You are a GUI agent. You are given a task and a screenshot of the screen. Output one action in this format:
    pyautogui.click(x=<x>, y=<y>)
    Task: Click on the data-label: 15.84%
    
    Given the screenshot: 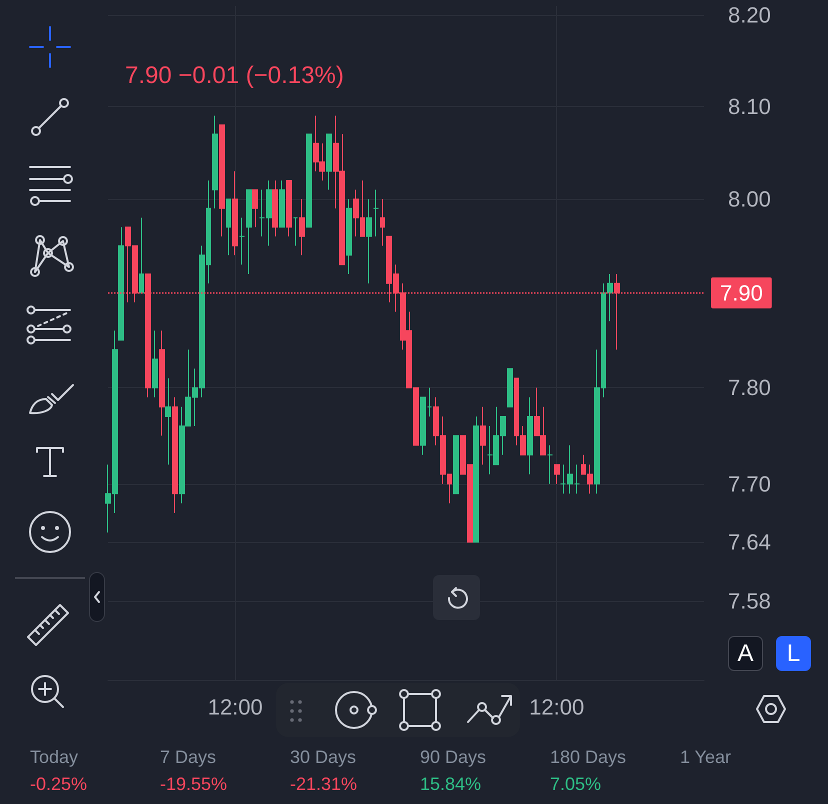 What is the action you would take?
    pyautogui.click(x=451, y=784)
    